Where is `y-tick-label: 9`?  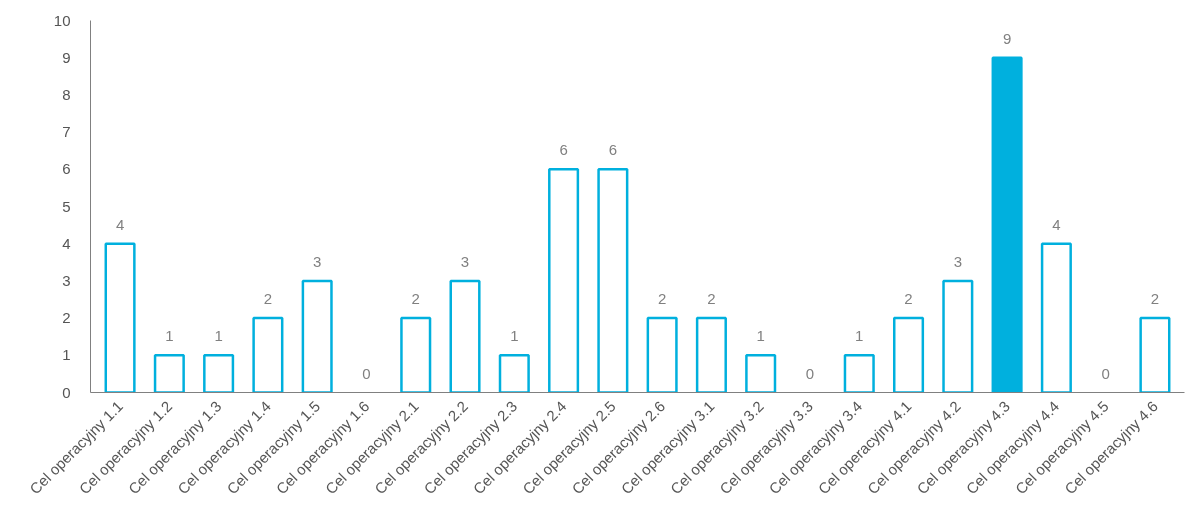 y-tick-label: 9 is located at coordinates (66, 57).